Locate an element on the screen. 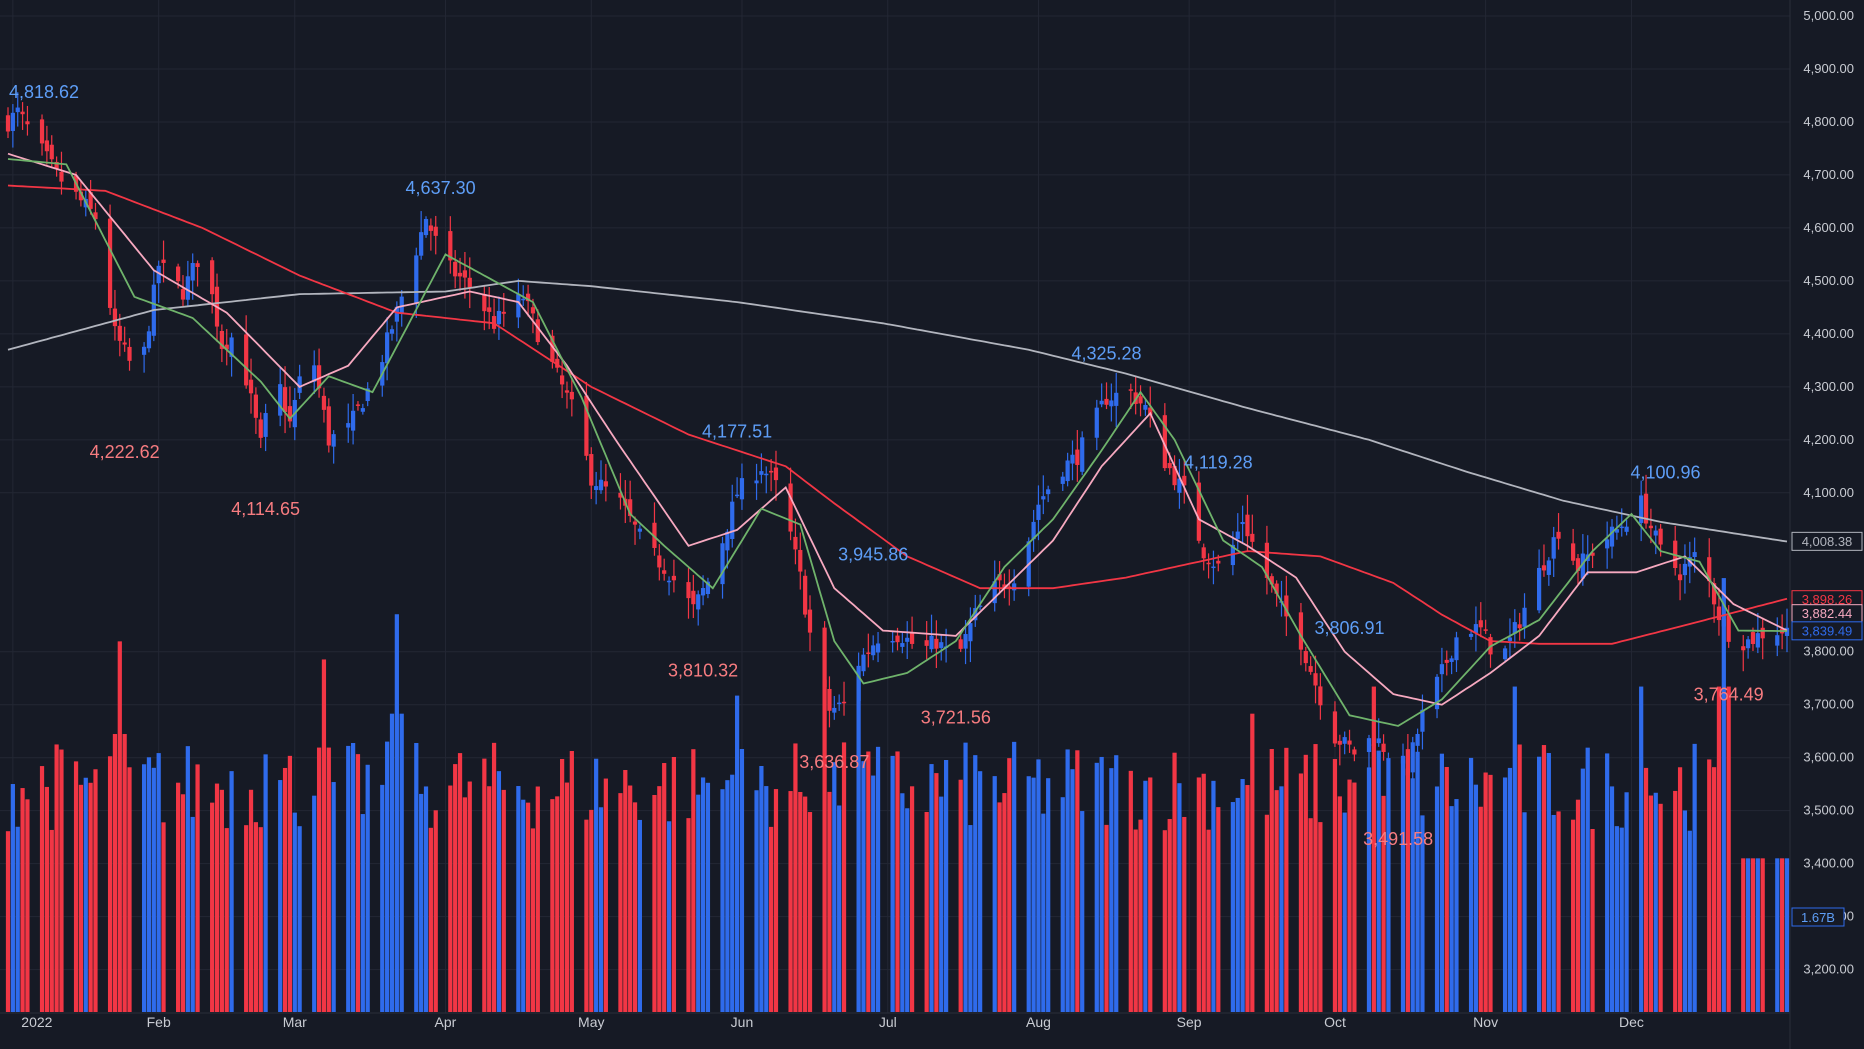  price-annotation: 3,636.87 is located at coordinates (834, 762).